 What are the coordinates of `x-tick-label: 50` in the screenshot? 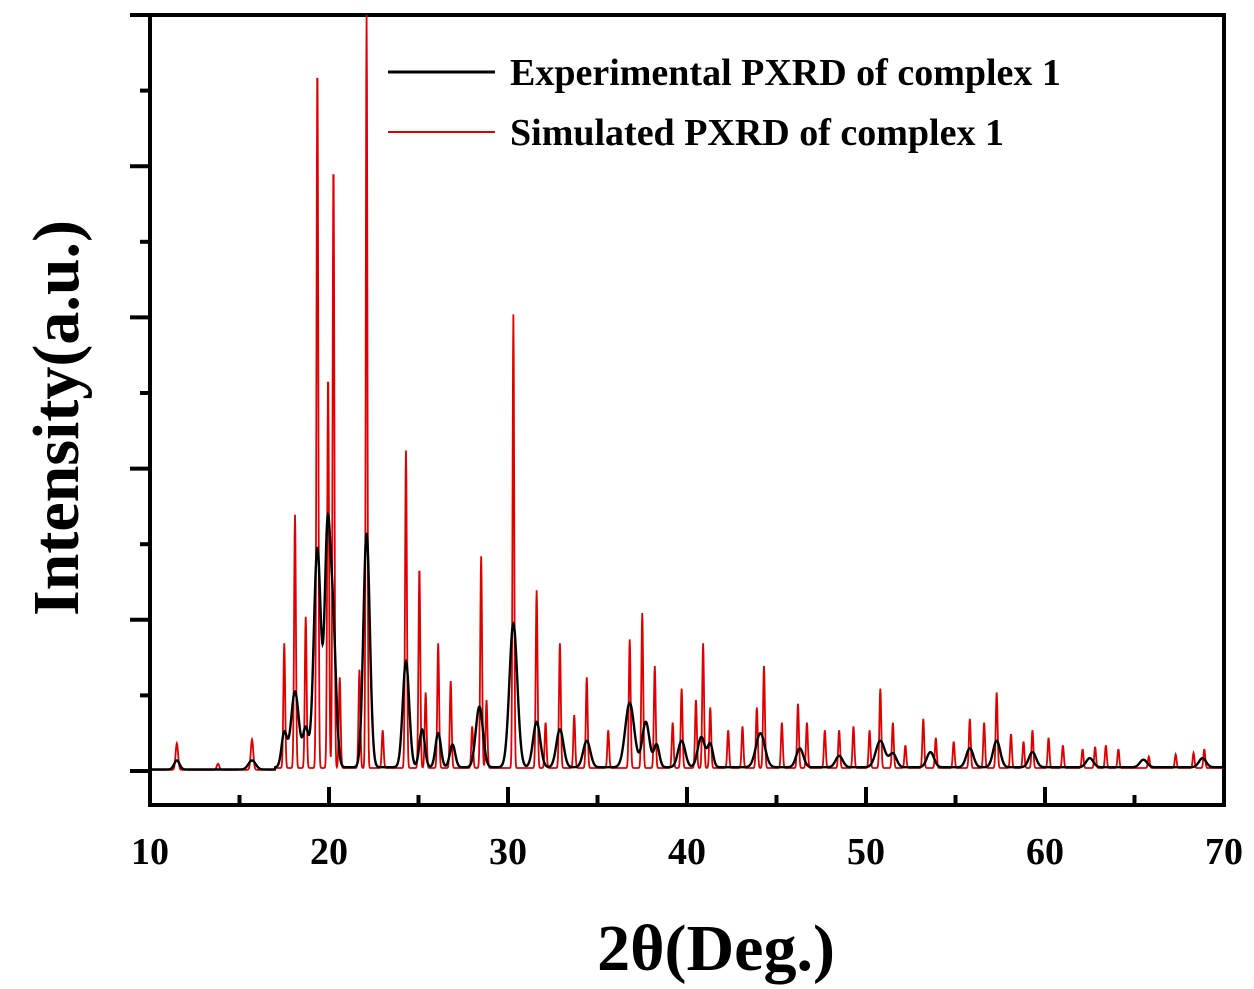 It's located at (866, 852).